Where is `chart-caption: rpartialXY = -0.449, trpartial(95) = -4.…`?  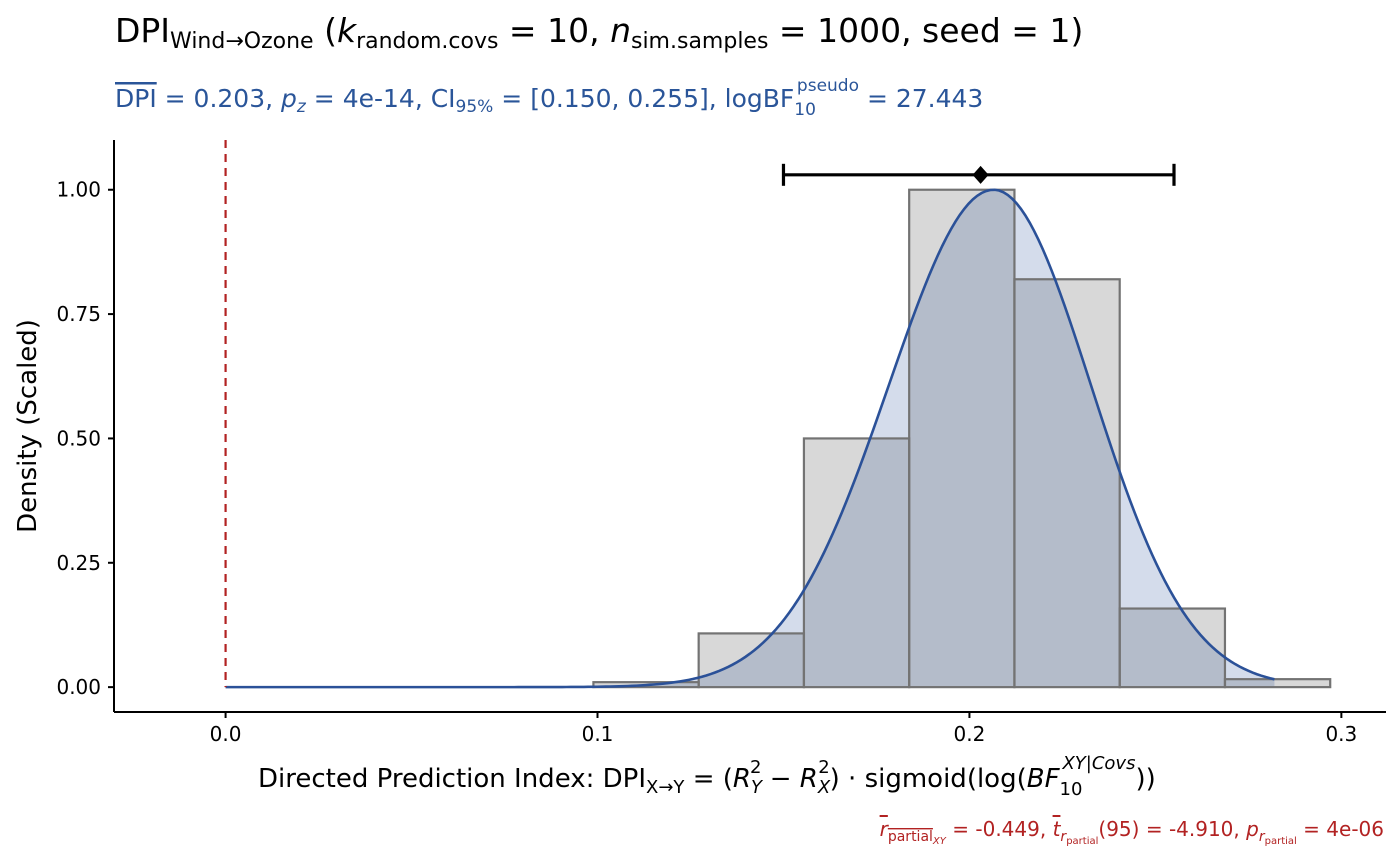
chart-caption: rpartialXY = -0.449, trpartial(95) = -4.… is located at coordinates (1132, 832).